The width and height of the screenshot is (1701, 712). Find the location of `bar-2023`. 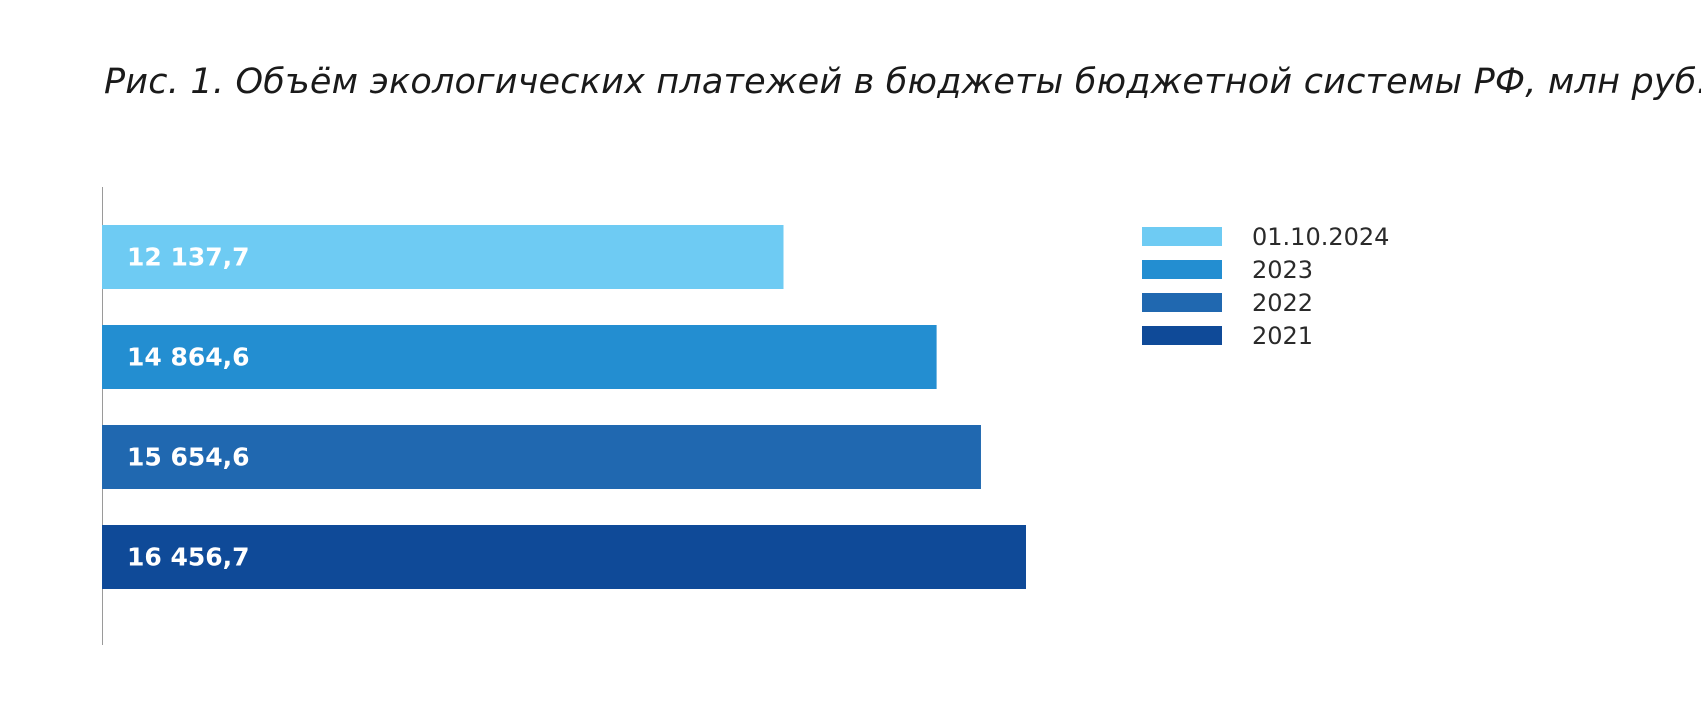

bar-2023 is located at coordinates (519, 357).